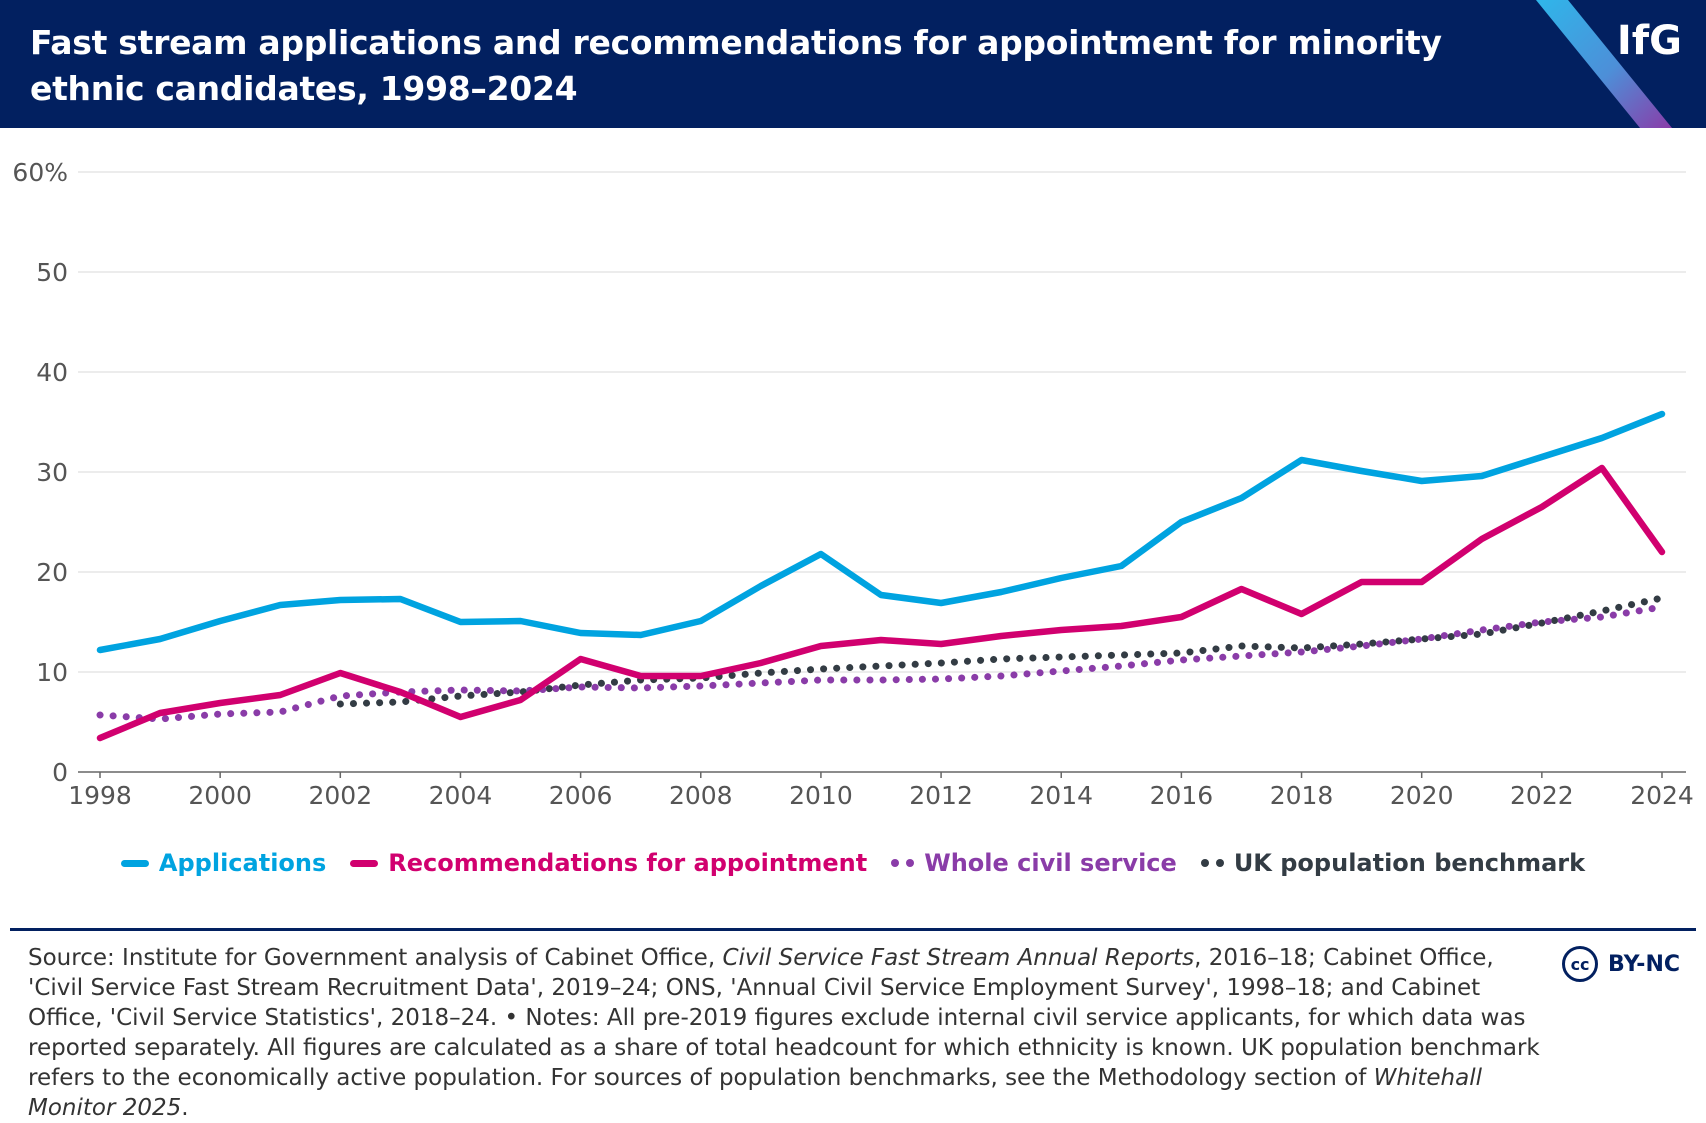 Image resolution: width=1706 pixels, height=1123 pixels. What do you see at coordinates (1302, 795) in the screenshot?
I see `x-tick-label-10: 2018` at bounding box center [1302, 795].